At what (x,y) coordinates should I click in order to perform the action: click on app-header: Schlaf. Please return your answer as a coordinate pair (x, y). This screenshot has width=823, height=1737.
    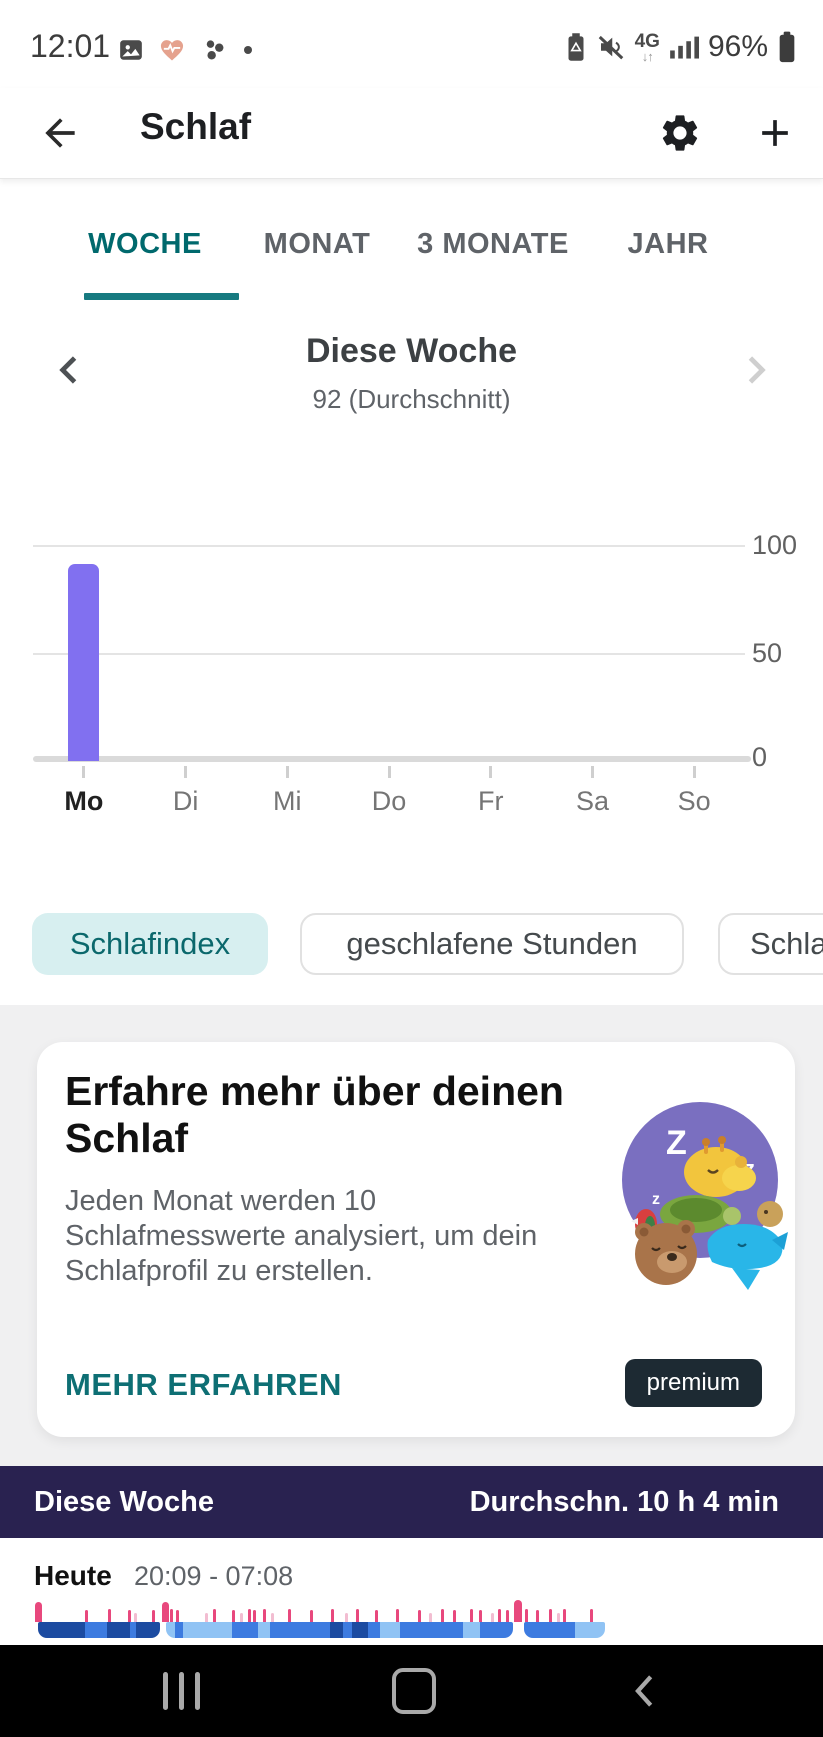
    Looking at the image, I should click on (411, 133).